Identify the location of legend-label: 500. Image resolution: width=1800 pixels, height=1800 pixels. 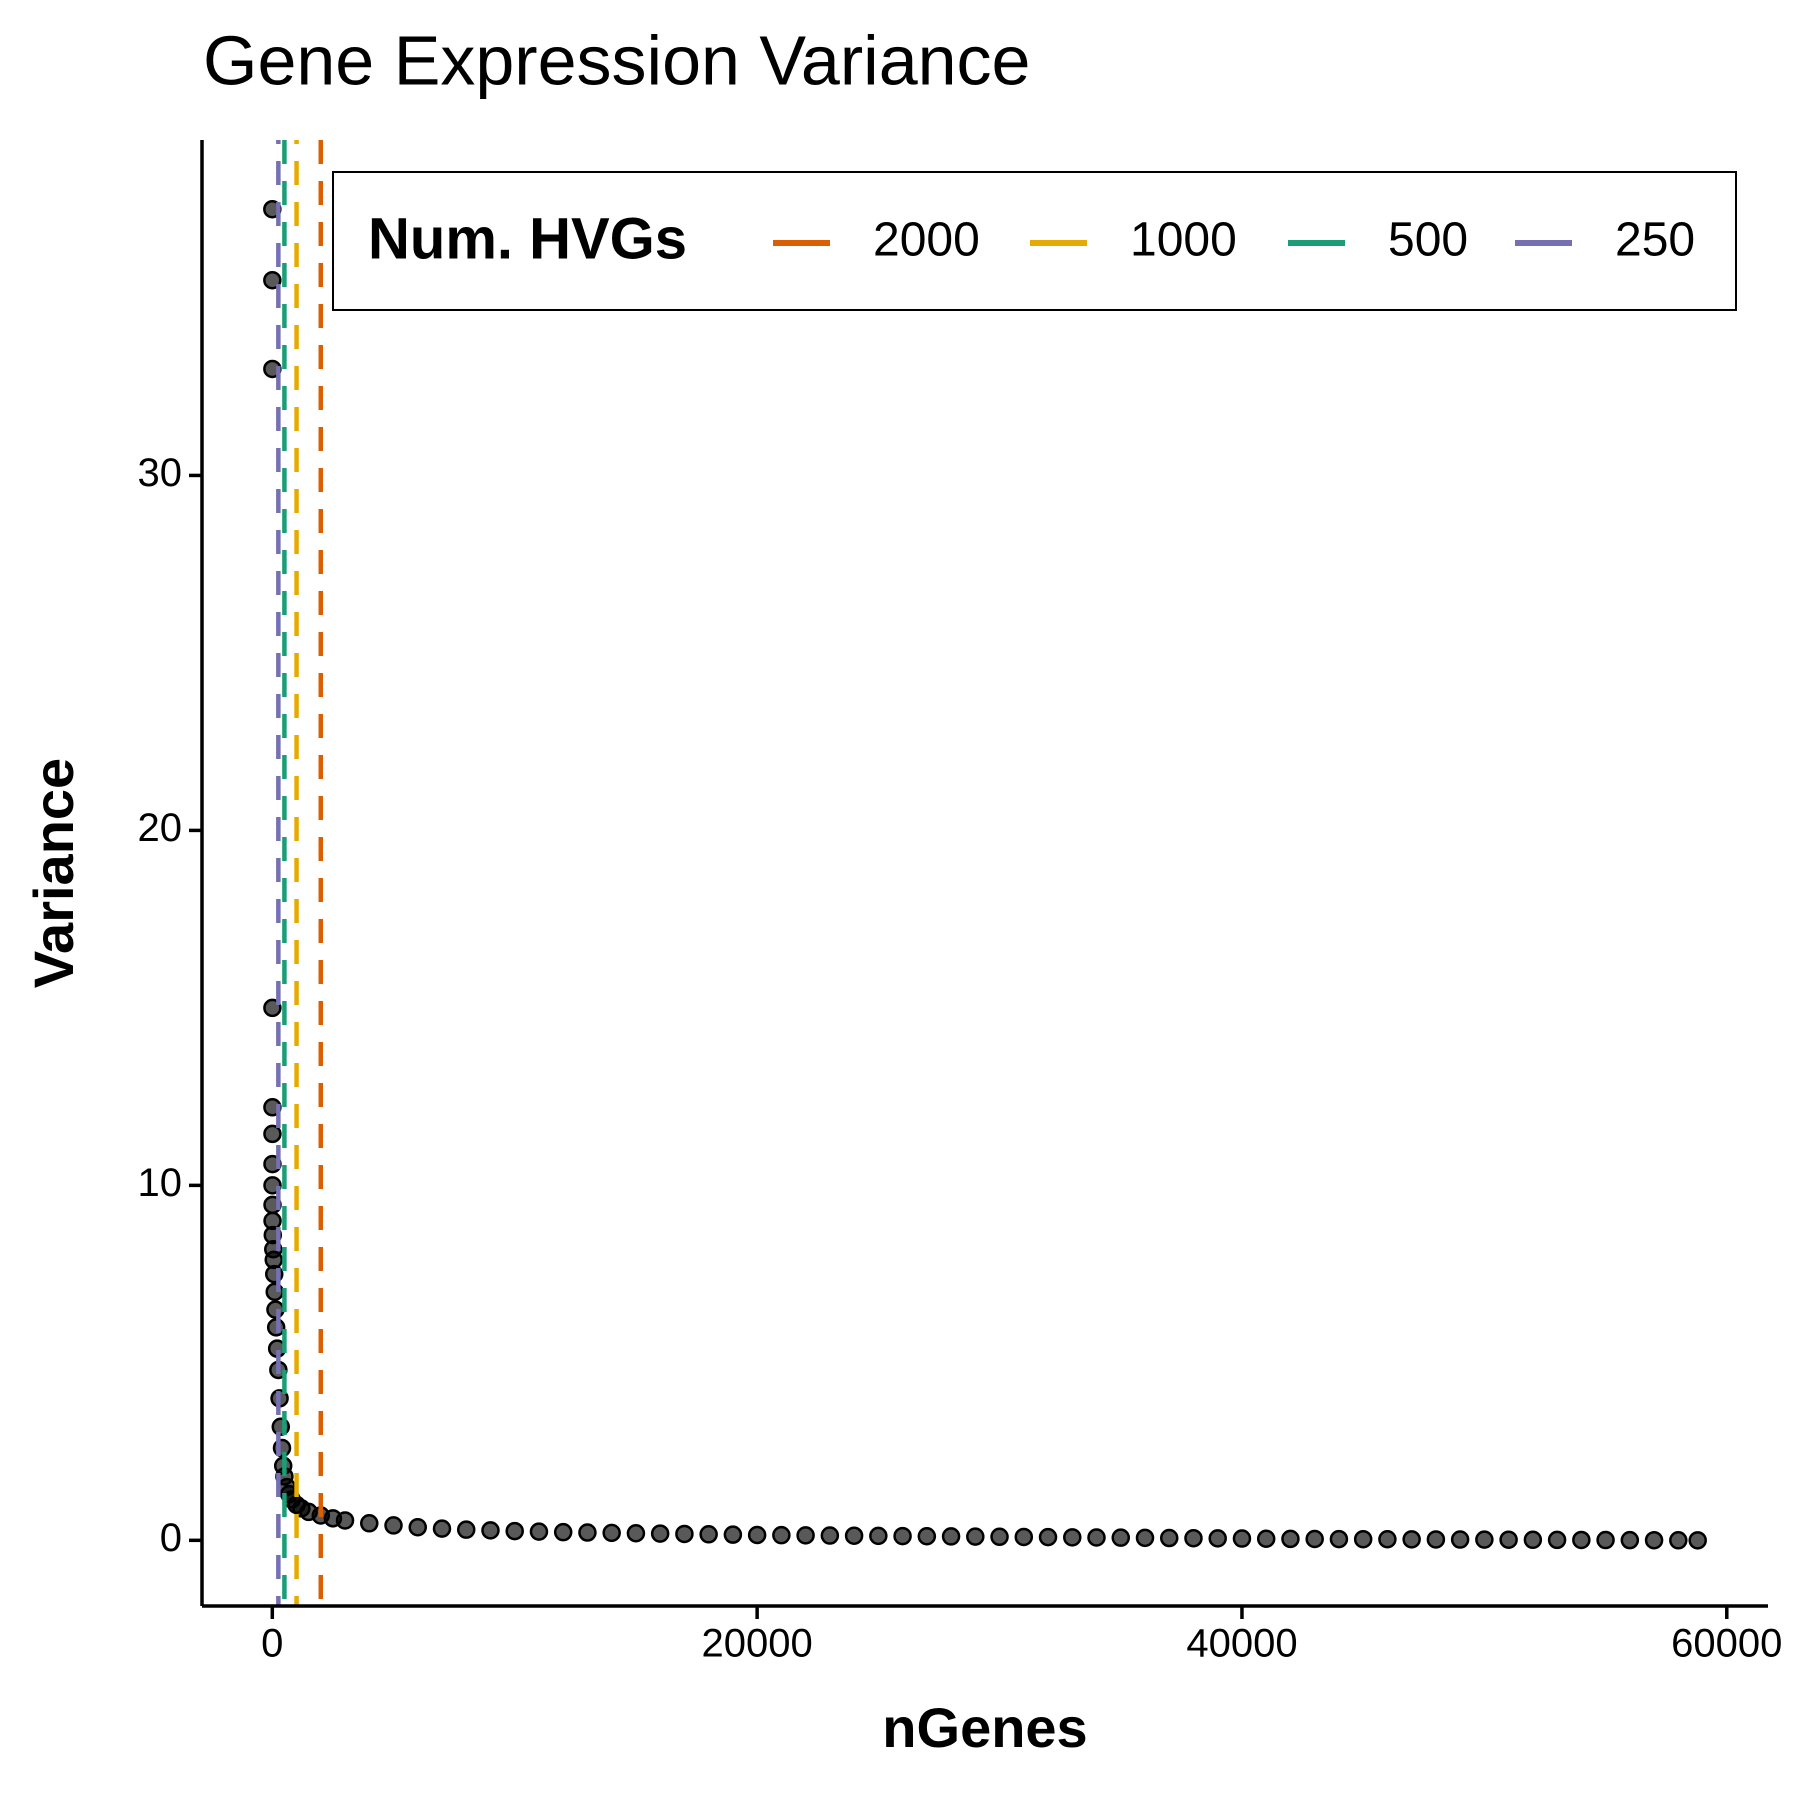
(1428, 240).